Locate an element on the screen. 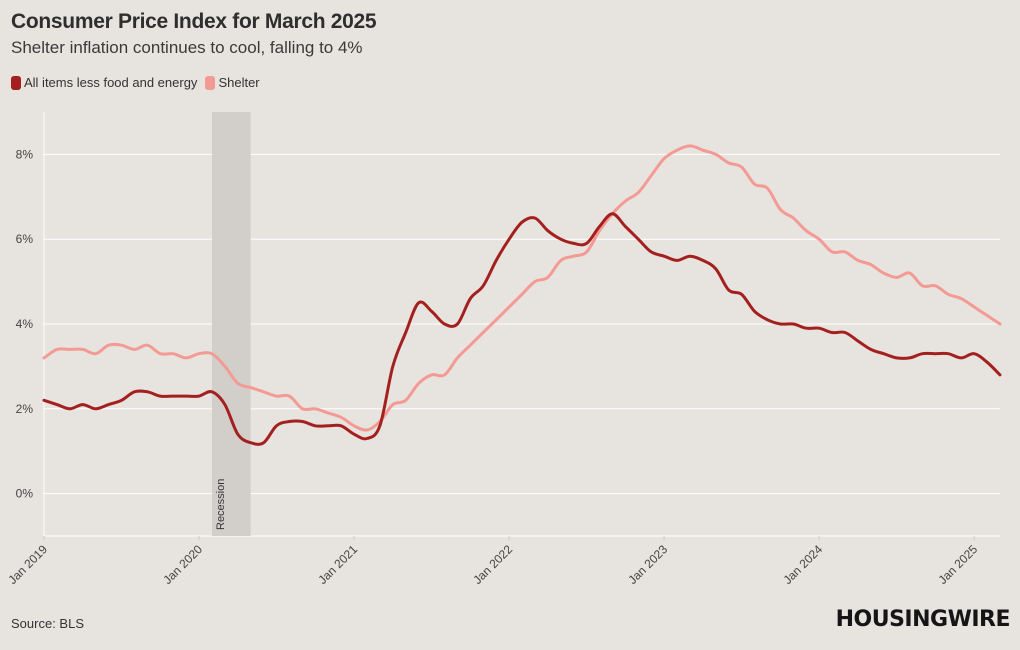 The height and width of the screenshot is (650, 1020). chart-title: Consumer Price Index for March 2025 is located at coordinates (194, 21).